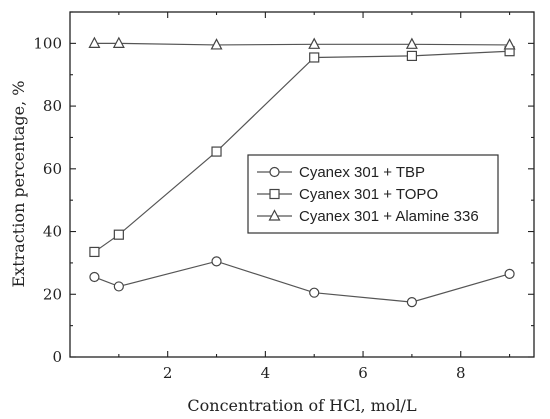 The height and width of the screenshot is (419, 550). Describe the element at coordinates (274, 194) in the screenshot. I see `legend-marker-square` at that location.